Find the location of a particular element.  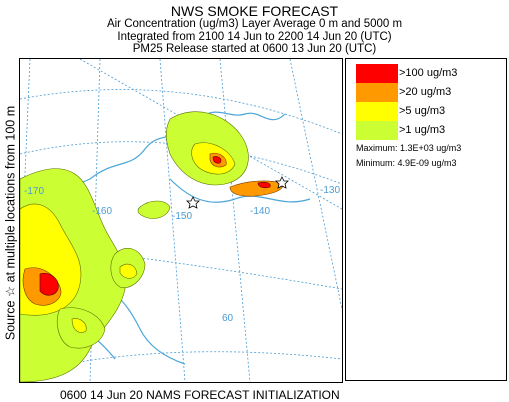

source-markers is located at coordinates (237, 192).